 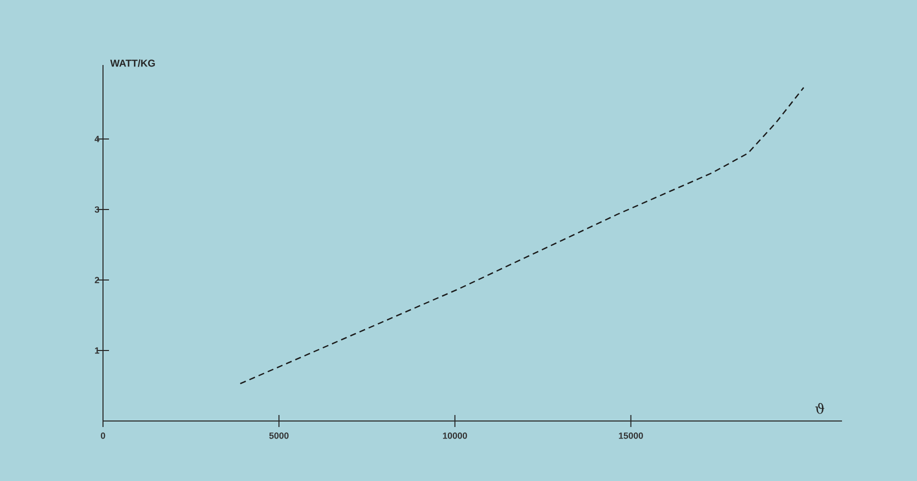 What do you see at coordinates (819, 408) in the screenshot?
I see `x-axis-title: ϑ` at bounding box center [819, 408].